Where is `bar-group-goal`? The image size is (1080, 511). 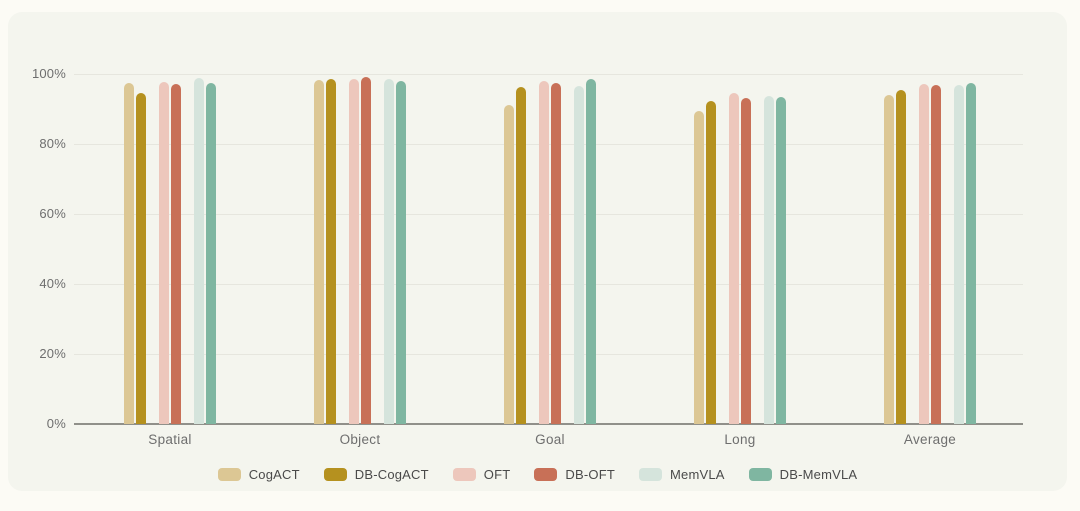 bar-group-goal is located at coordinates (550, 248).